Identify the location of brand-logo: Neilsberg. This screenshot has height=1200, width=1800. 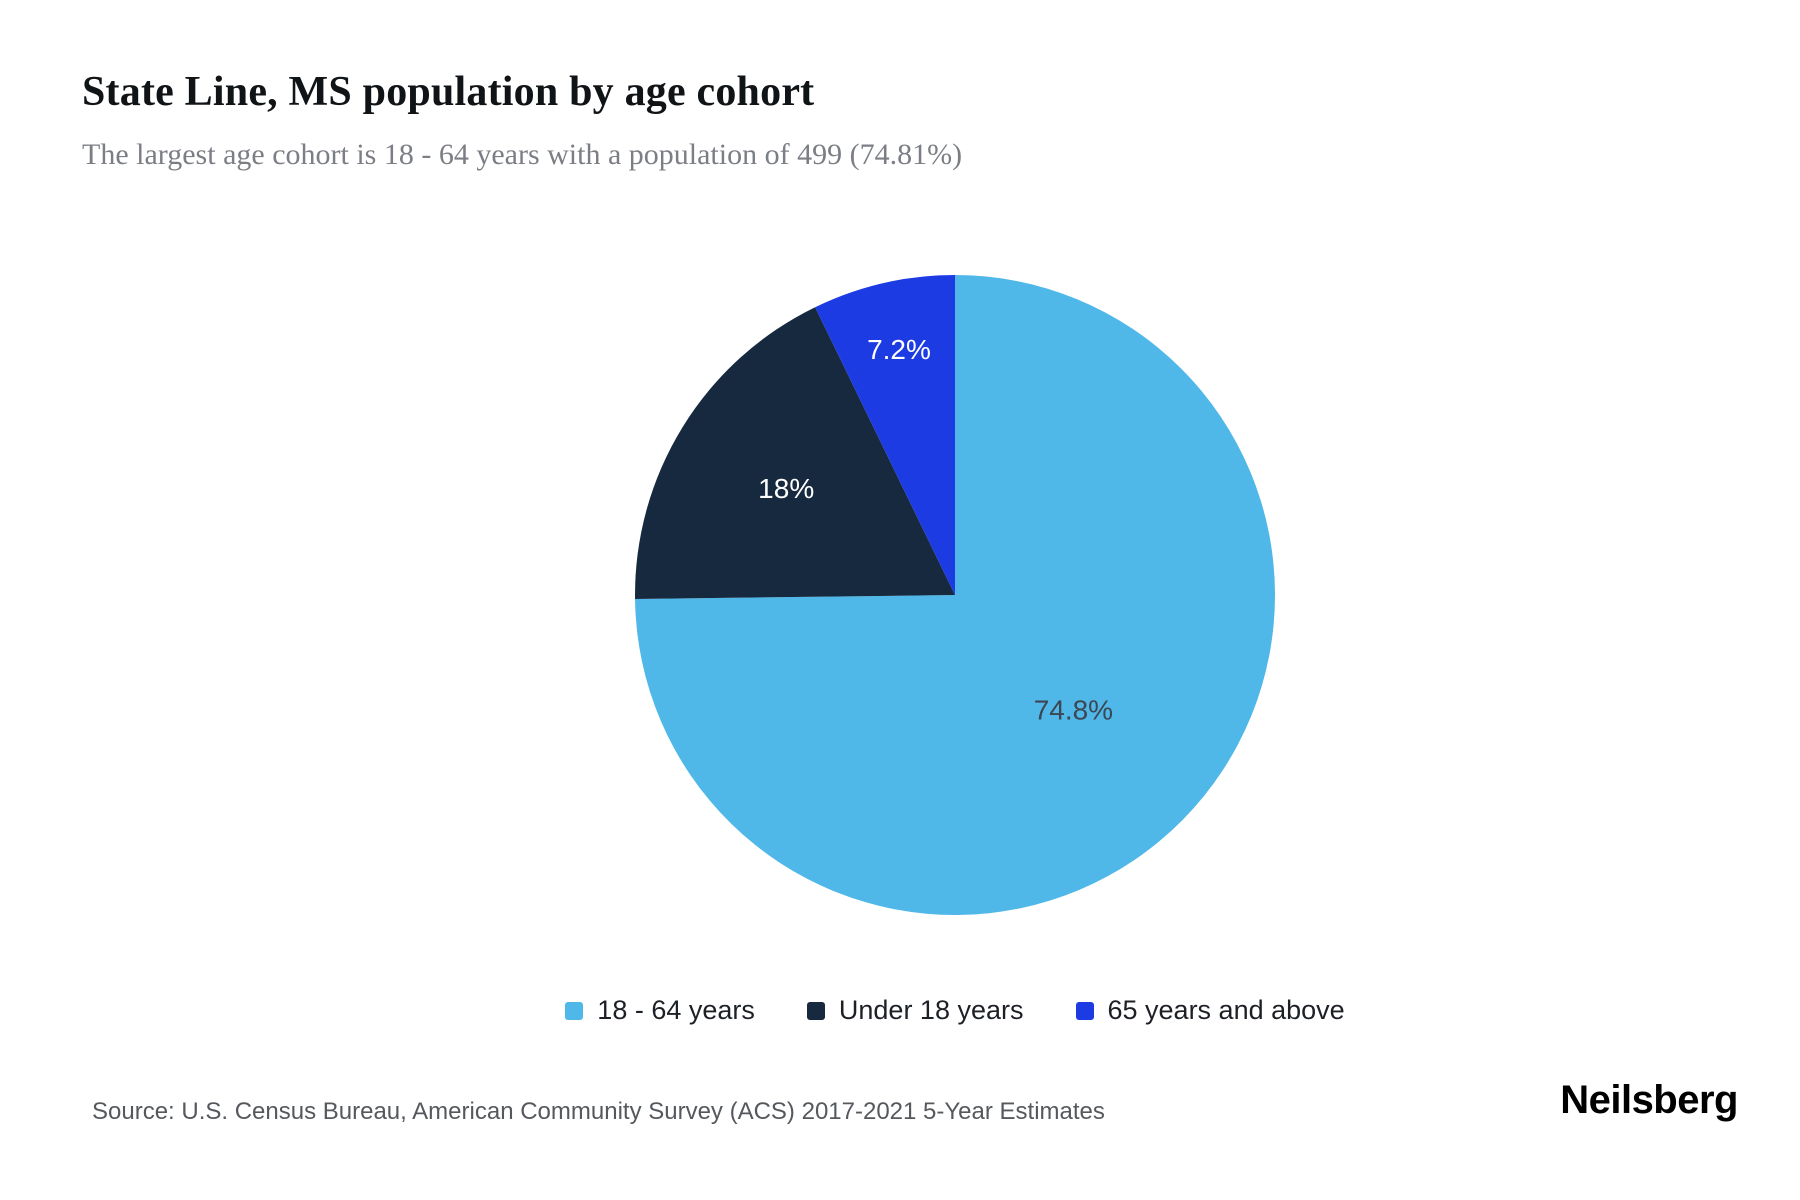
(1649, 1100).